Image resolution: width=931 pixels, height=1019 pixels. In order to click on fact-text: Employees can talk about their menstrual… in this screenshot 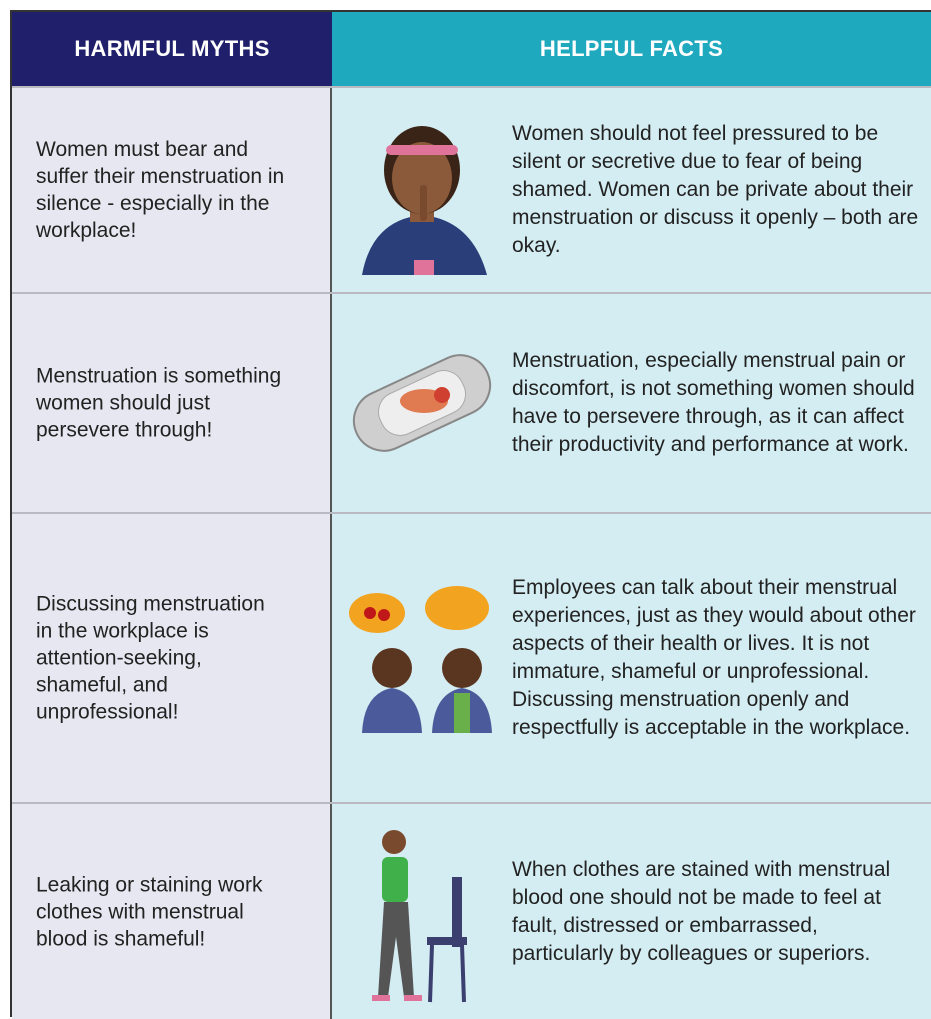, I will do `click(714, 657)`.